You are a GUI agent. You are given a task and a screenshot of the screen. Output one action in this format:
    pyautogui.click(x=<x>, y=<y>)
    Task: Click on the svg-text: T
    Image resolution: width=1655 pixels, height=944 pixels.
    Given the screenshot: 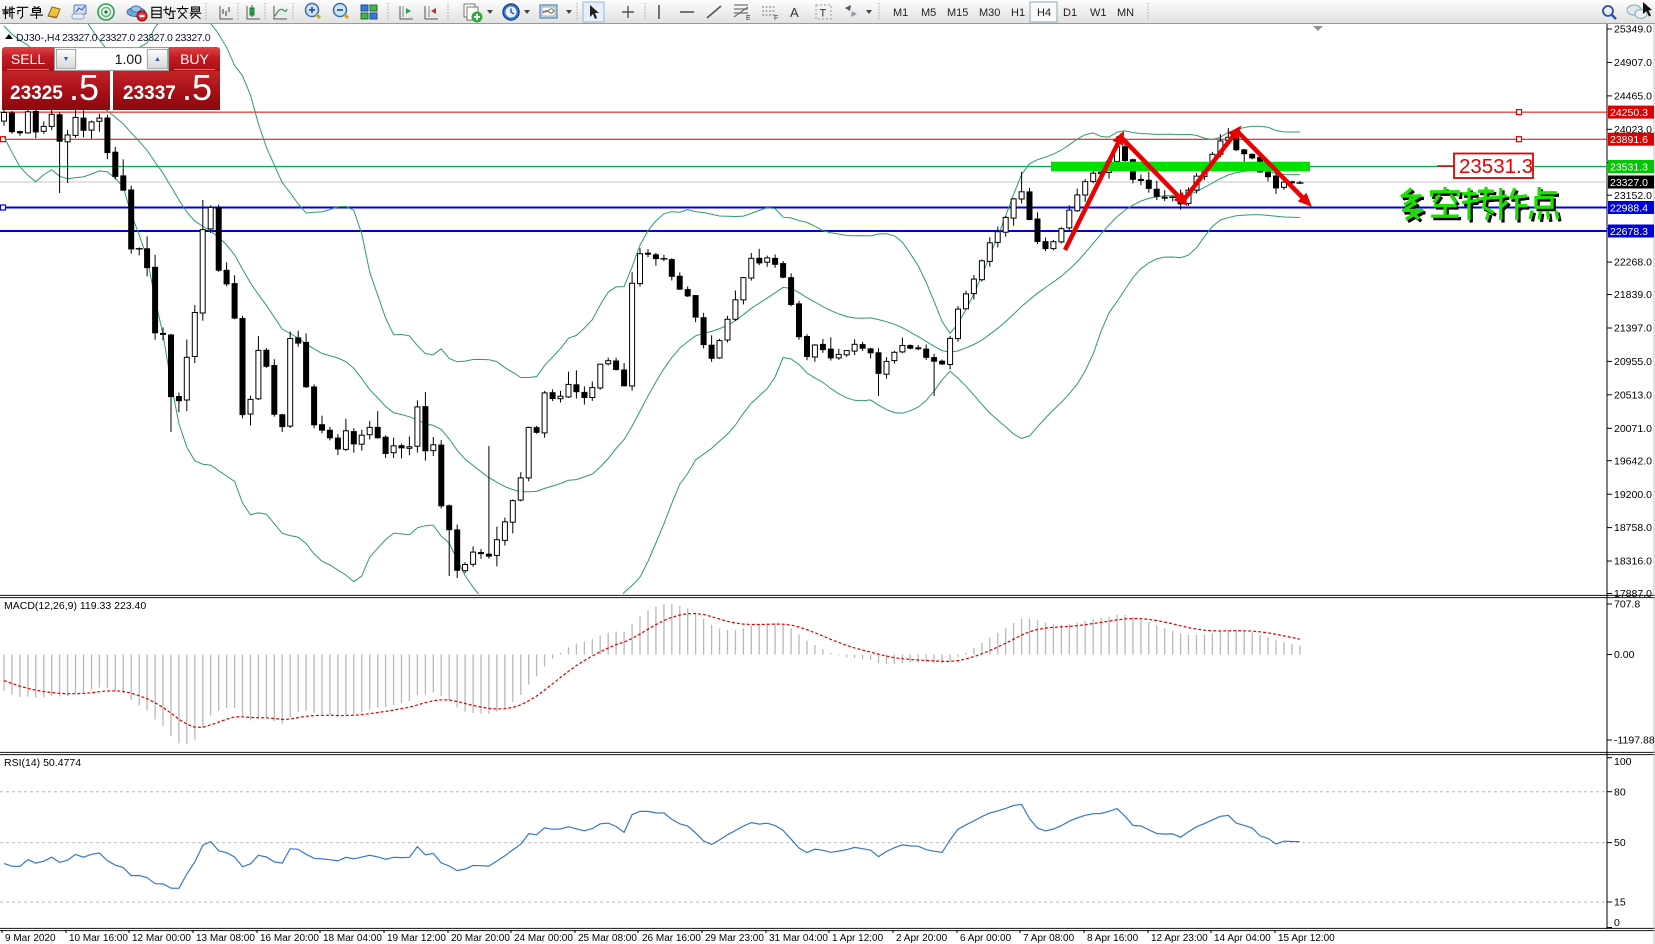 What is the action you would take?
    pyautogui.click(x=823, y=14)
    